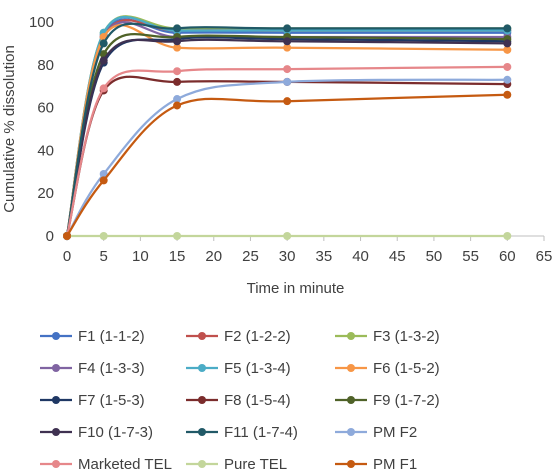 This screenshot has width=555, height=472. Describe the element at coordinates (360, 256) in the screenshot. I see `x-tick-label: 40` at that location.